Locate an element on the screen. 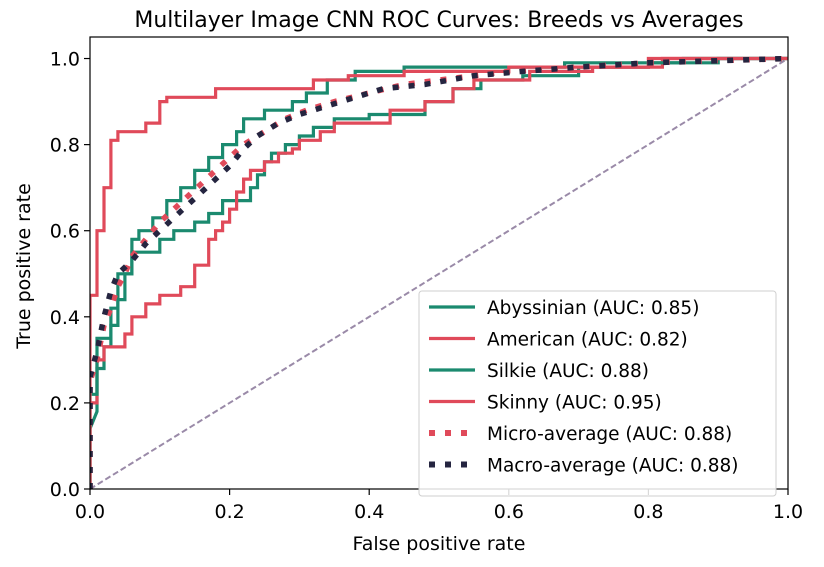  y-axis-label: True positive rate is located at coordinates (24, 266).